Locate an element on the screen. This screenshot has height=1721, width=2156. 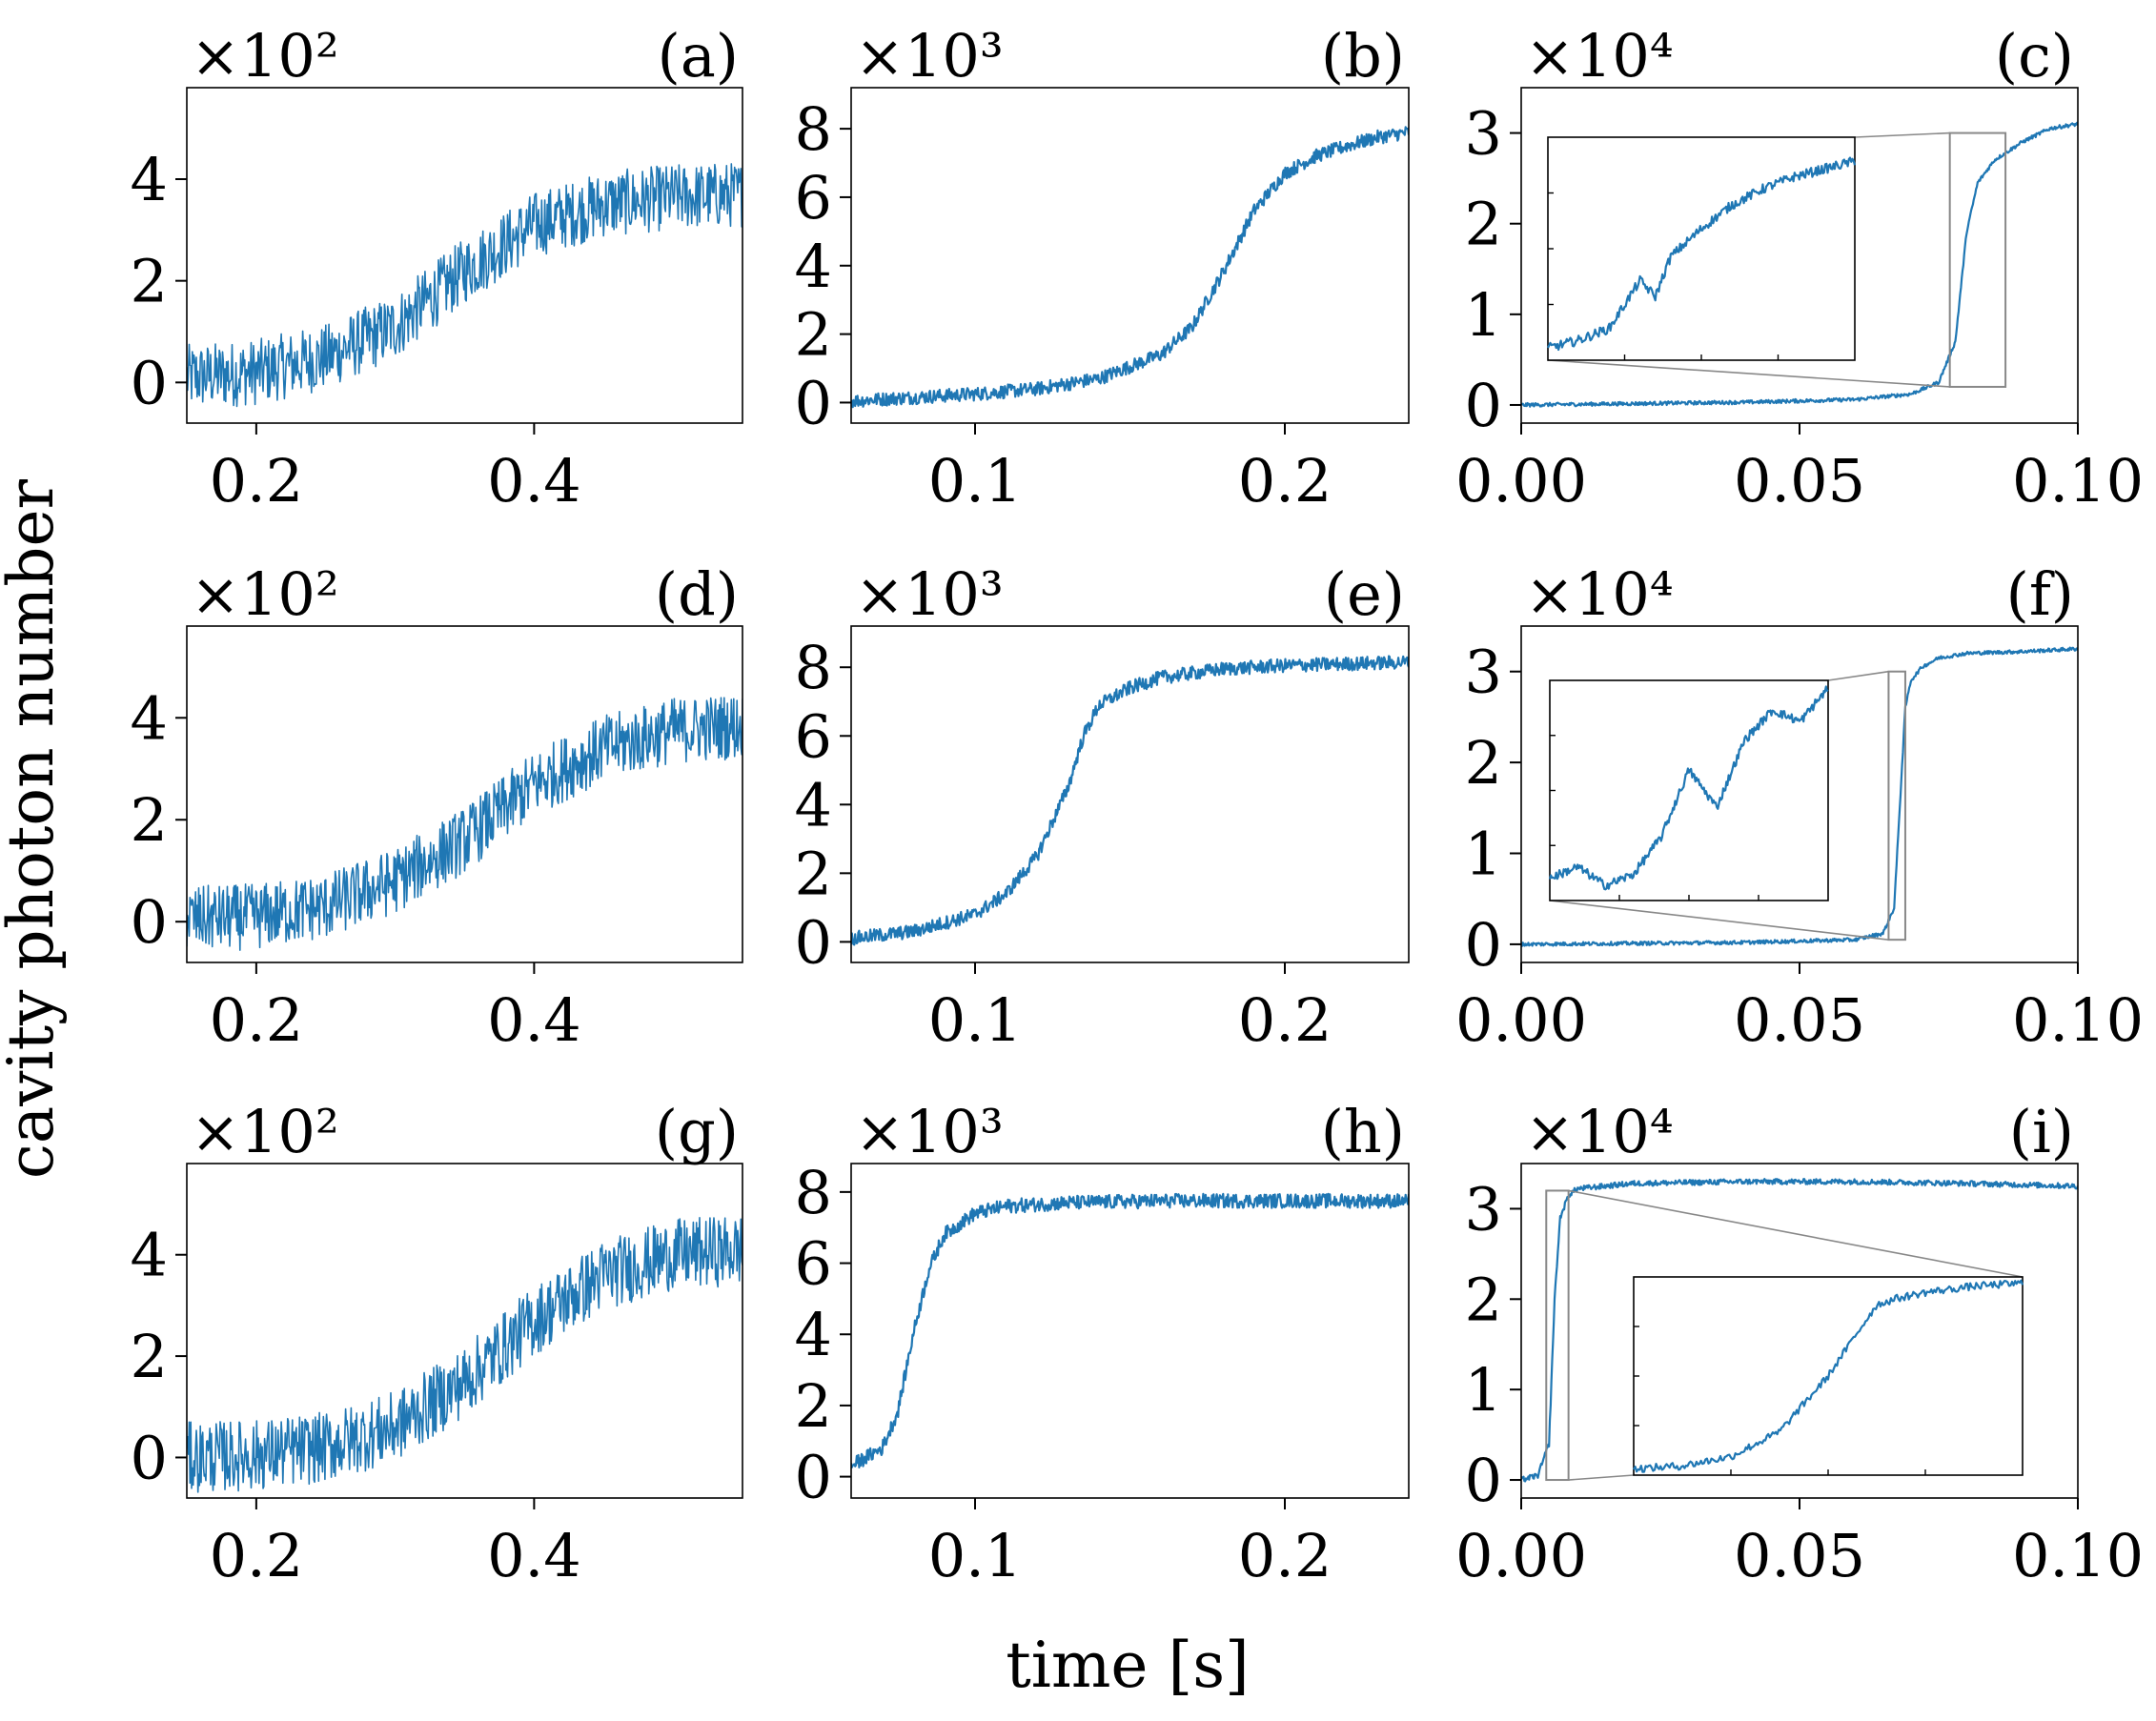
y-tick-label-i-3: 3 is located at coordinates (1483, 1209).